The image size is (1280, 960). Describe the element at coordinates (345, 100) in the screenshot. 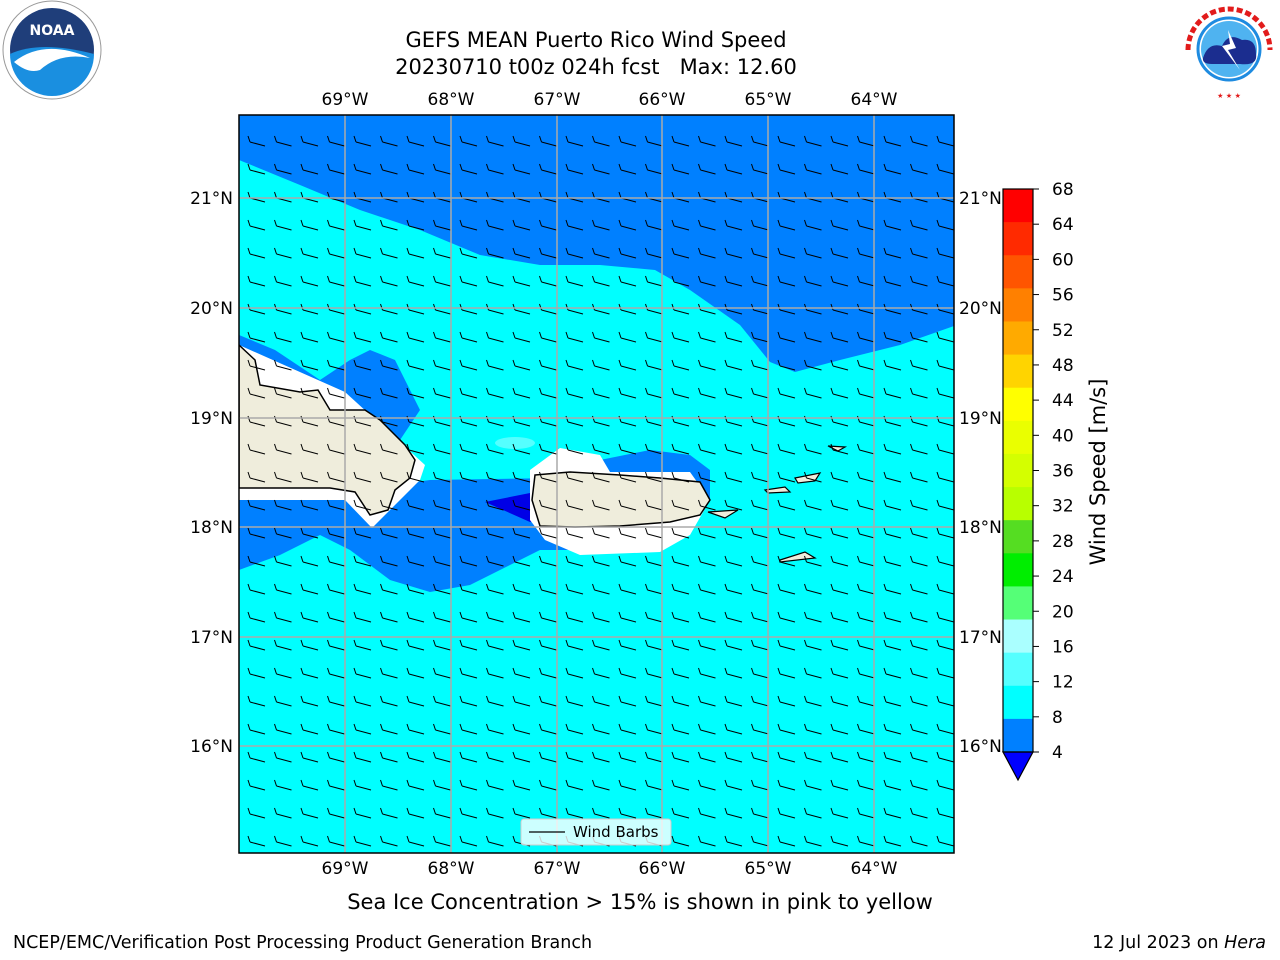

I see `lon-label: 69°W` at that location.